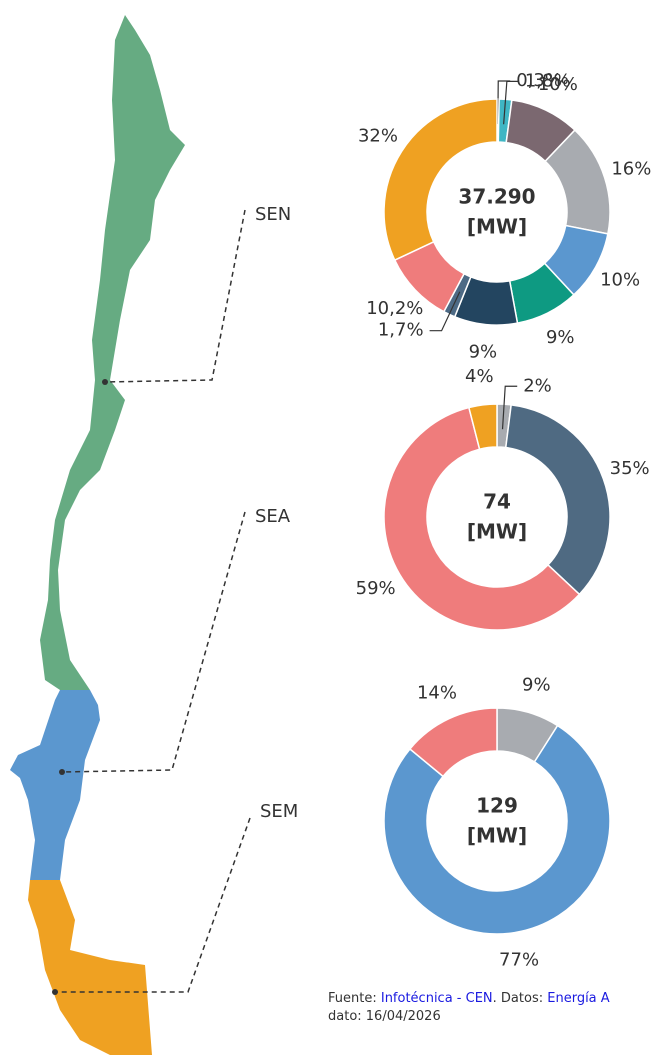 This screenshot has height=1059, width=652. What do you see at coordinates (437, 692) in the screenshot?
I see `value-label: 14%` at bounding box center [437, 692].